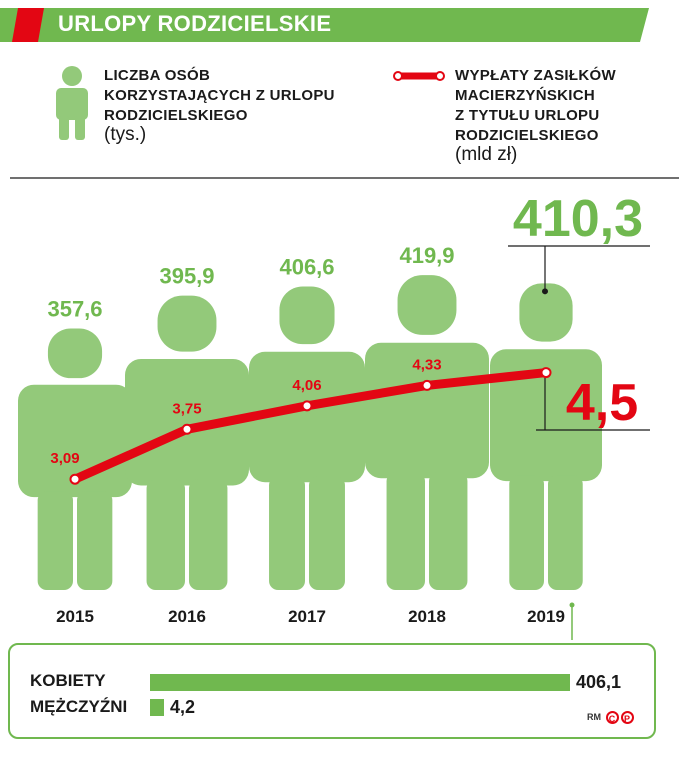  I want to click on people-legend-line2: KORZYSTAJĄCYCH Z URLOPU, so click(219, 95).